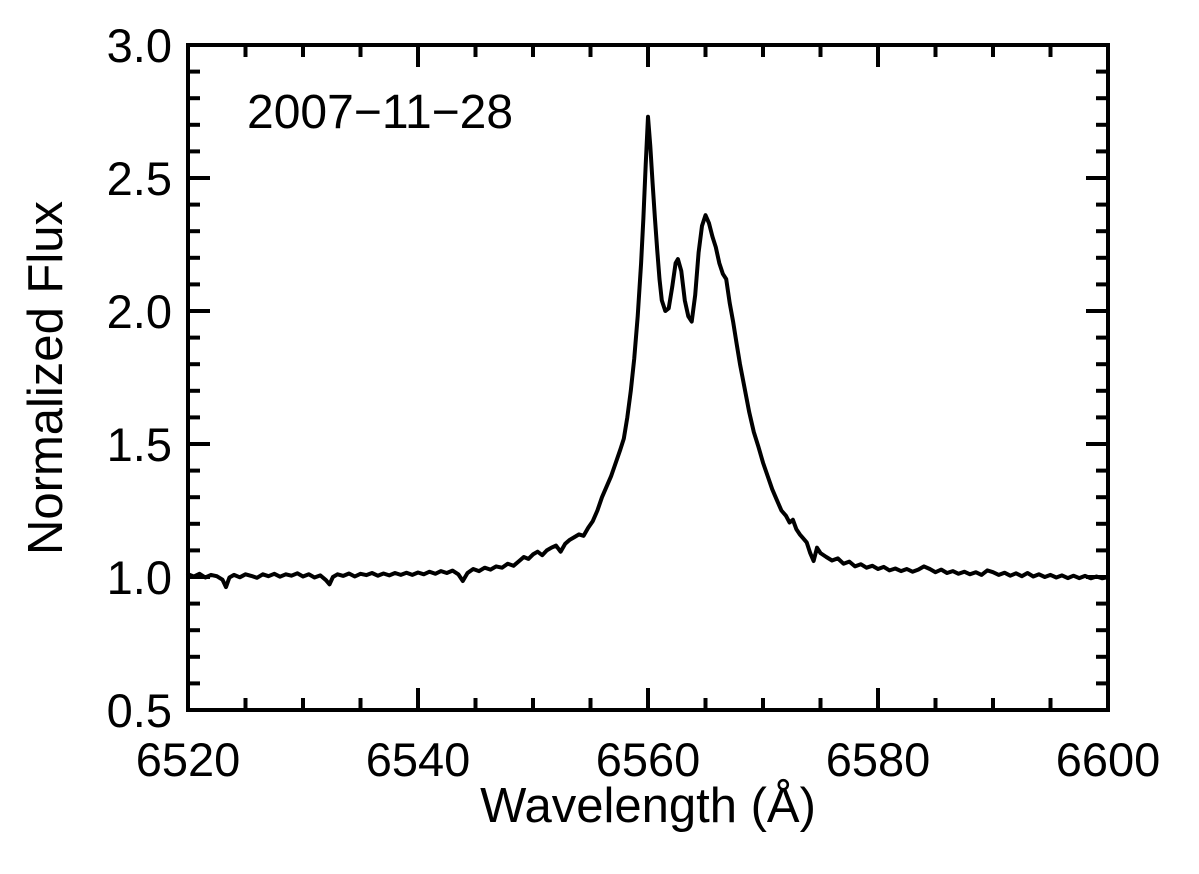  I want to click on y-tick-label: 1.5, so click(139, 444).